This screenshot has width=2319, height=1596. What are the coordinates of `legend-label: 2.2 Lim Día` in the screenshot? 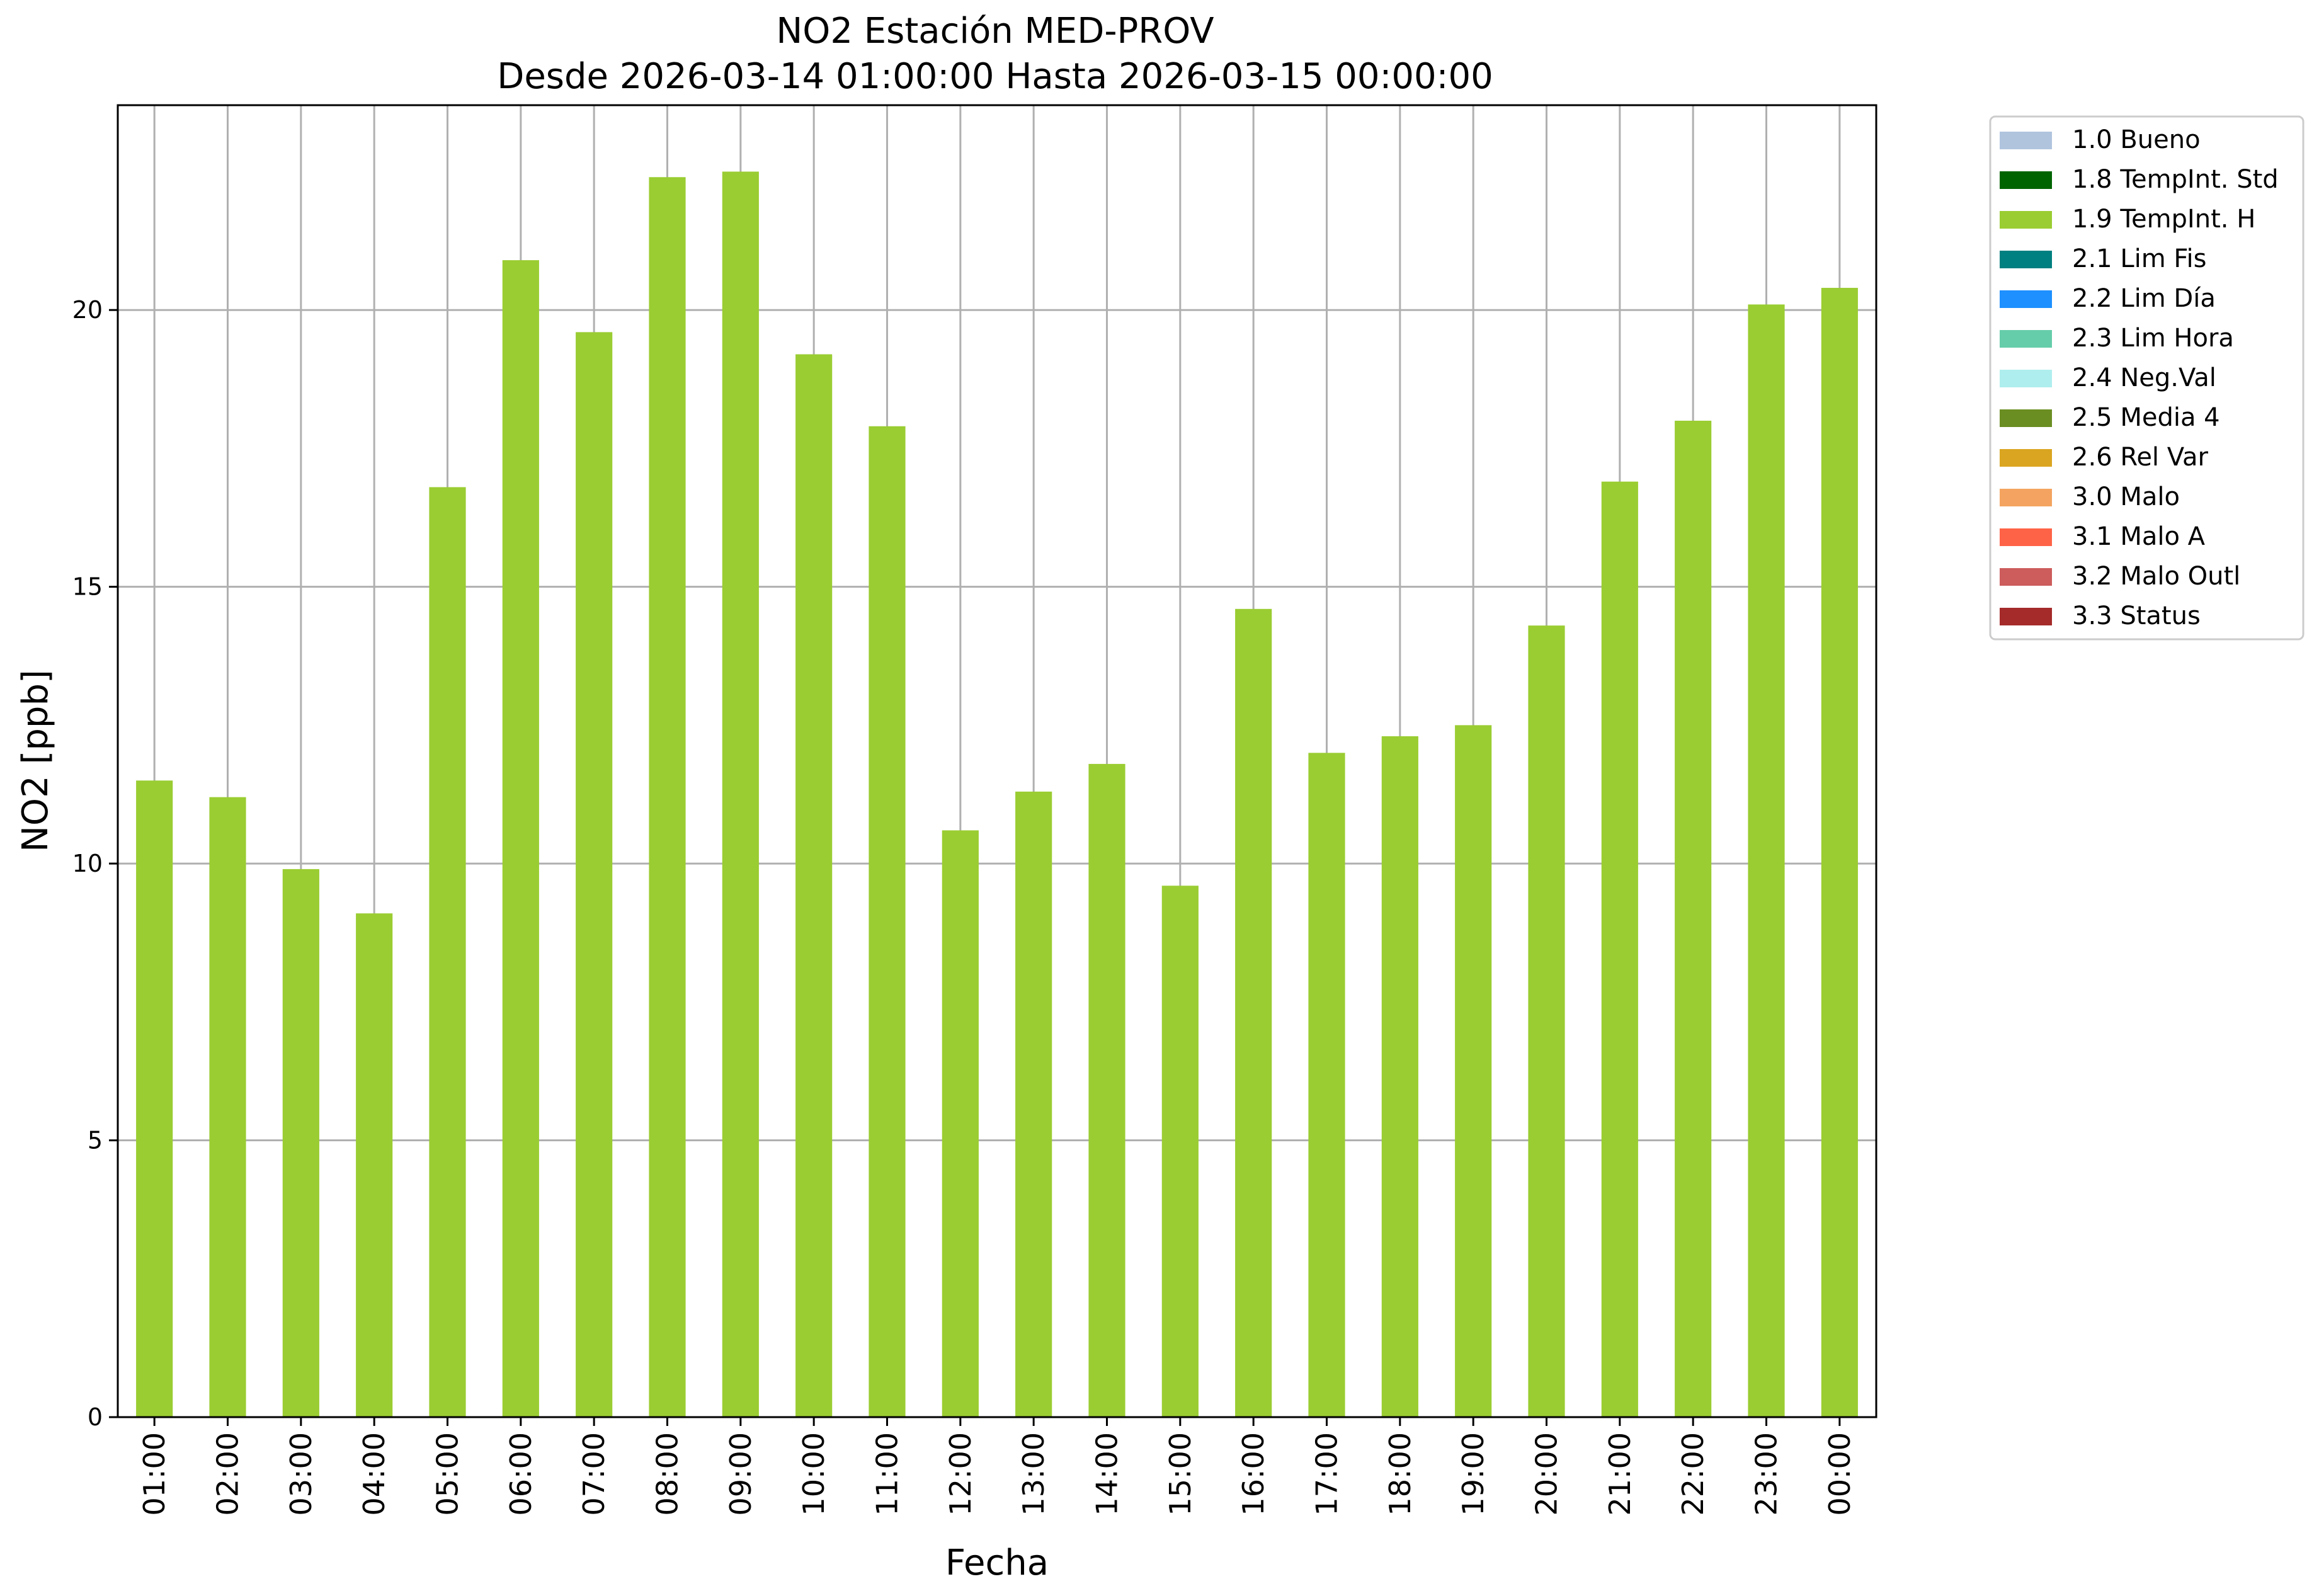 It's located at (2144, 298).